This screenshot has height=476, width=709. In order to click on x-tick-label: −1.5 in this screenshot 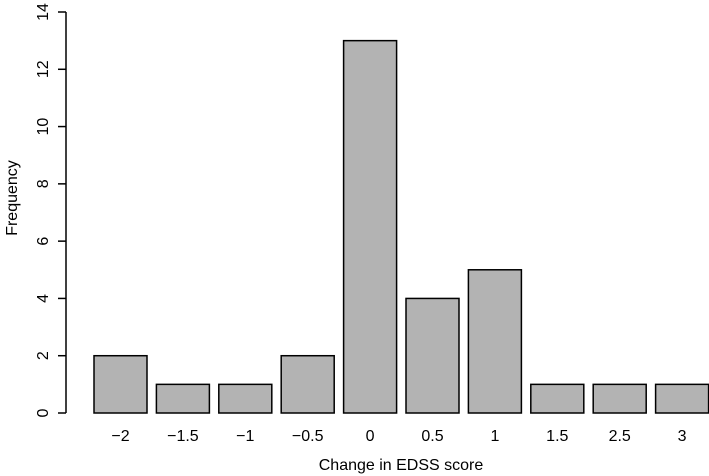, I will do `click(183, 436)`.